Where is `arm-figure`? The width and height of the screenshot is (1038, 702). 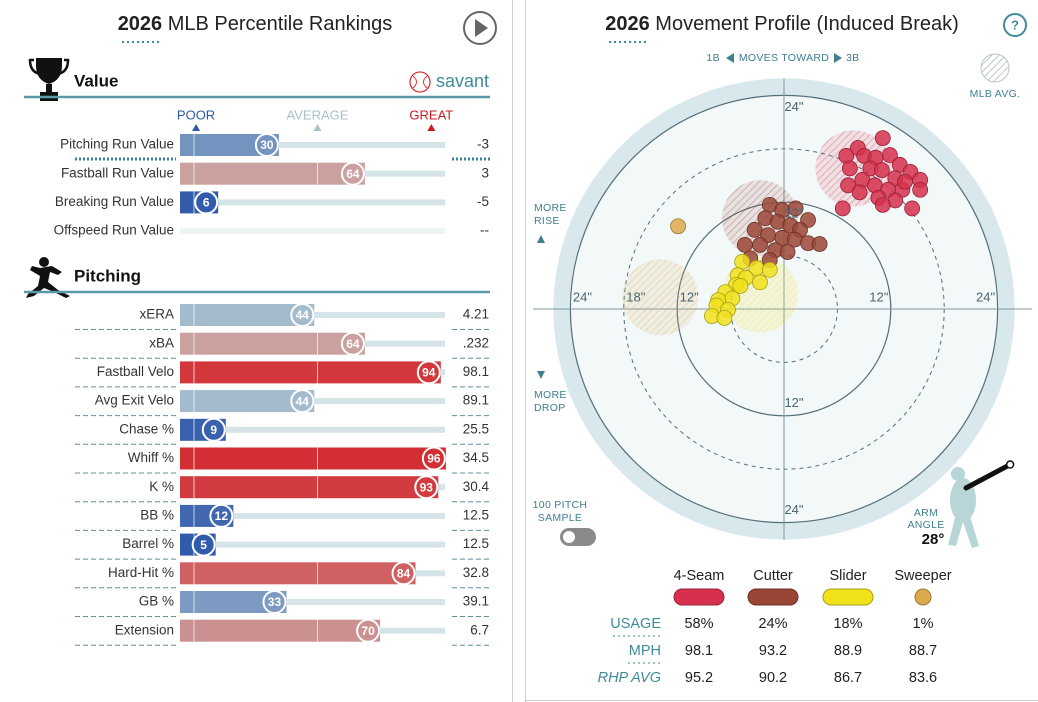 arm-figure is located at coordinates (963, 500).